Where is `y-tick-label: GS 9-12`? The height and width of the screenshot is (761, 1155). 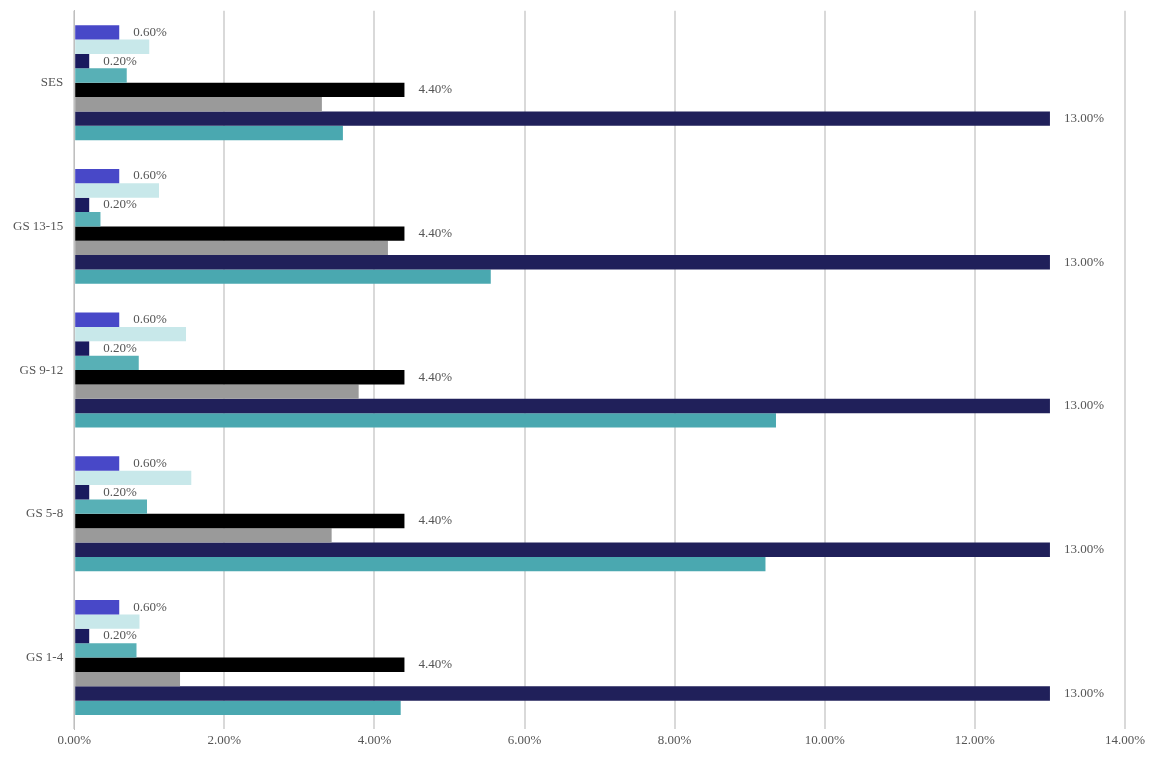
y-tick-label: GS 9-12 is located at coordinates (41, 369).